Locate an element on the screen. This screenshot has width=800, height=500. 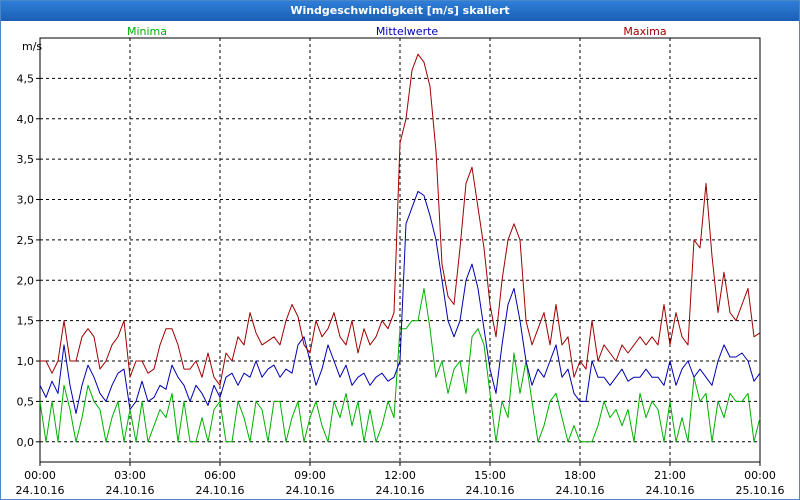
legend-item-maxima: Maxima is located at coordinates (644, 31).